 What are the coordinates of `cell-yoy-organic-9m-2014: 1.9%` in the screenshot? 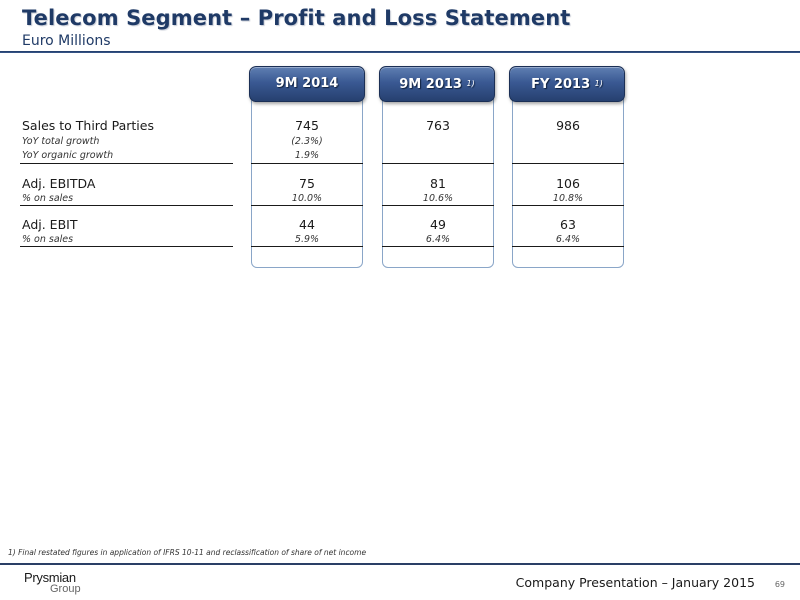 It's located at (307, 155).